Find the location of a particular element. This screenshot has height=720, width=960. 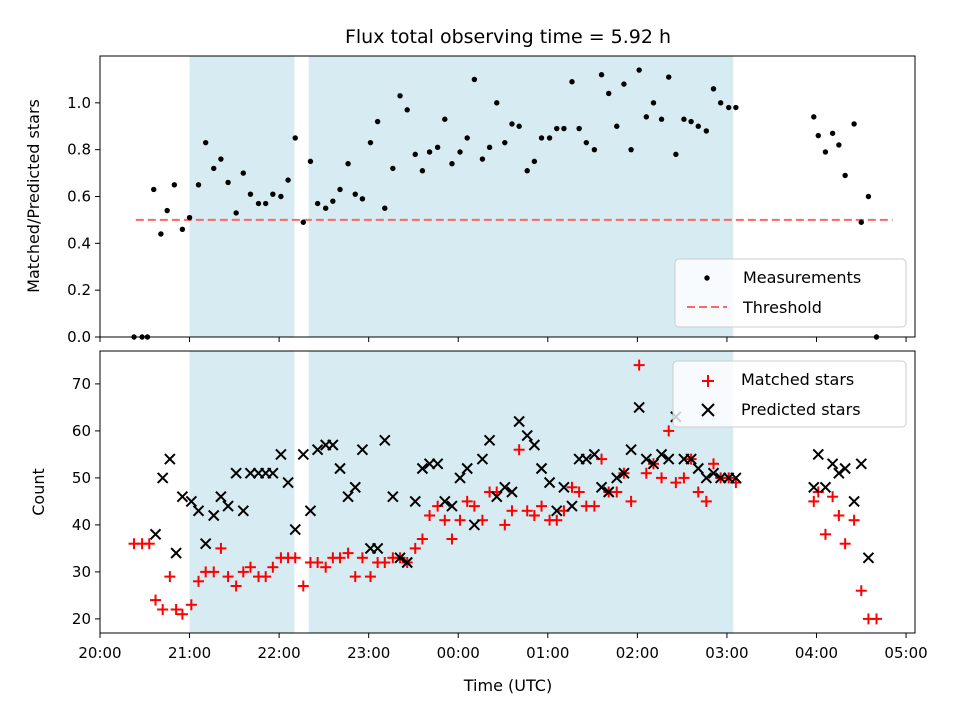

predicted-stars-legend-label: Predicted stars is located at coordinates (801, 409).